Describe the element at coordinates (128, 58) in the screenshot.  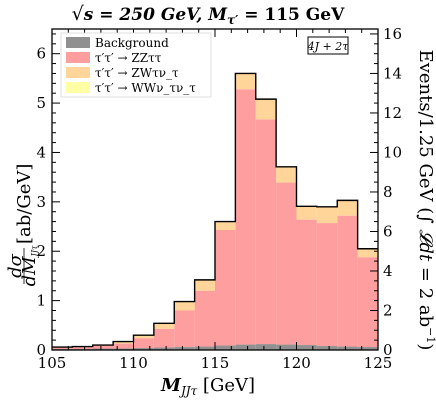
I see `legend-label-1: τ′τ′ → ZZττ` at that location.